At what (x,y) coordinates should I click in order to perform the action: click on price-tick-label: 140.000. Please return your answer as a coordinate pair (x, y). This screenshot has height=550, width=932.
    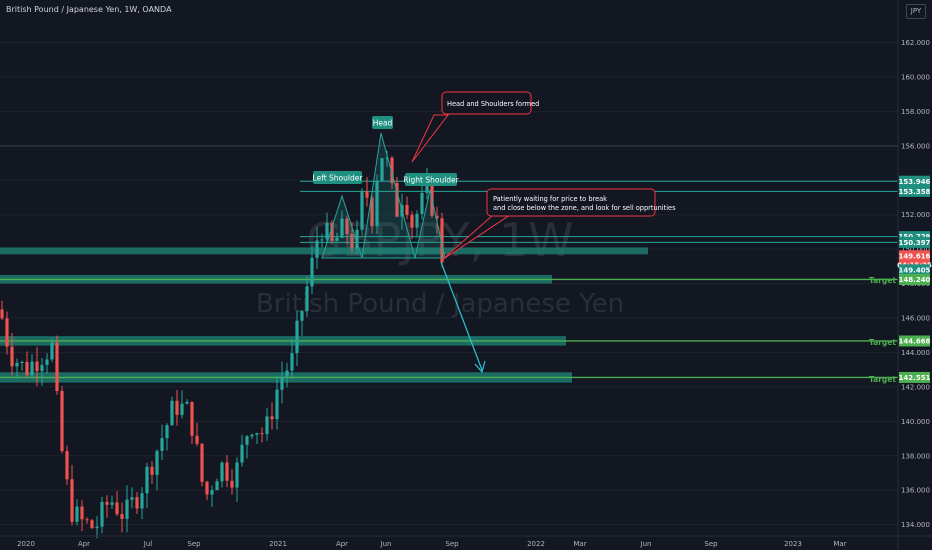
    Looking at the image, I should click on (915, 422).